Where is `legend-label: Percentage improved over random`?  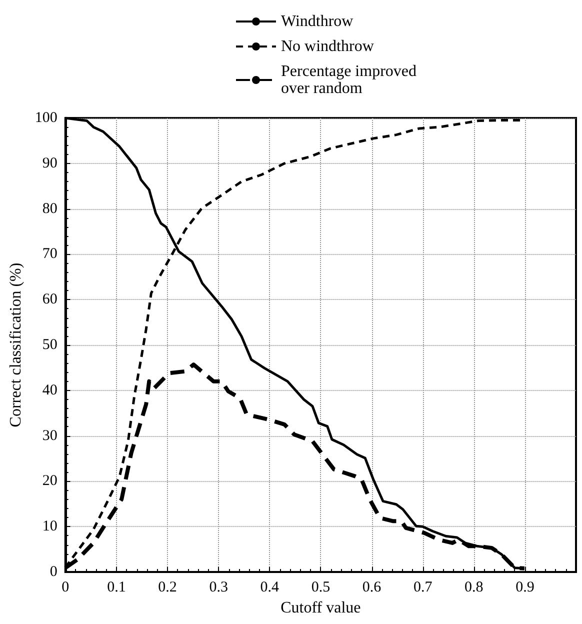 legend-label: Percentage improved over random is located at coordinates (350, 80).